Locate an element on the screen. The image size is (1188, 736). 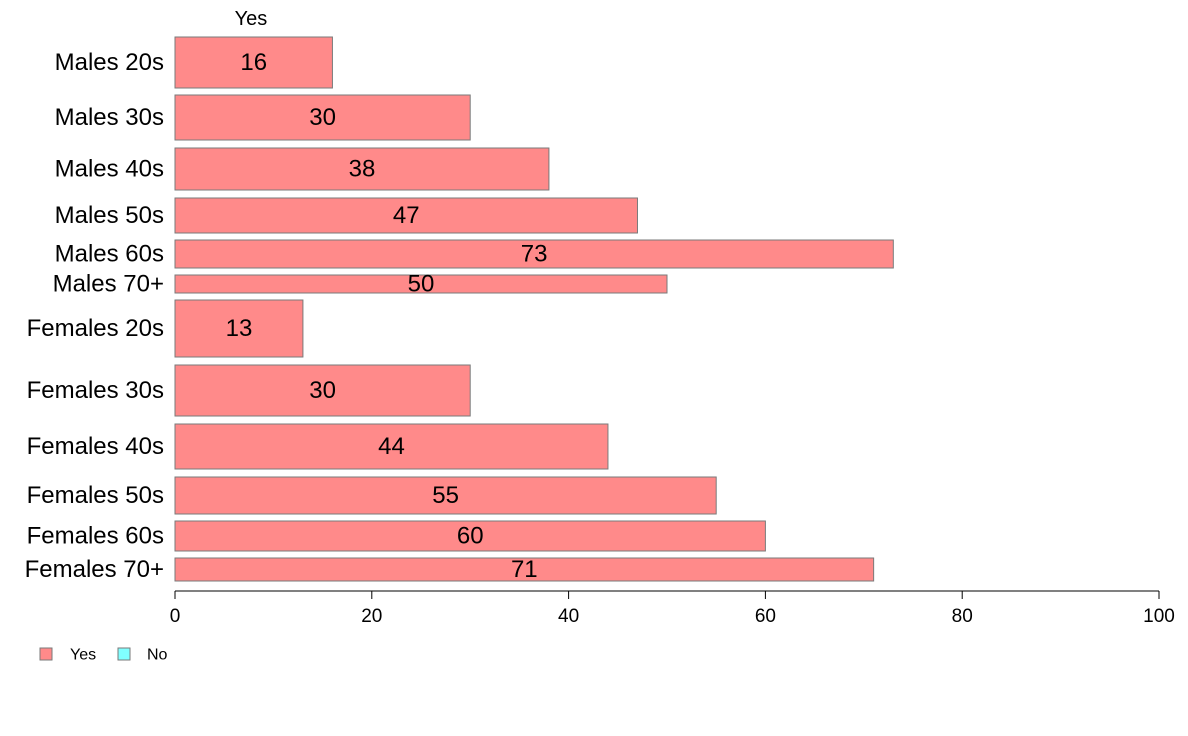
bar-females-20s is located at coordinates (239, 328).